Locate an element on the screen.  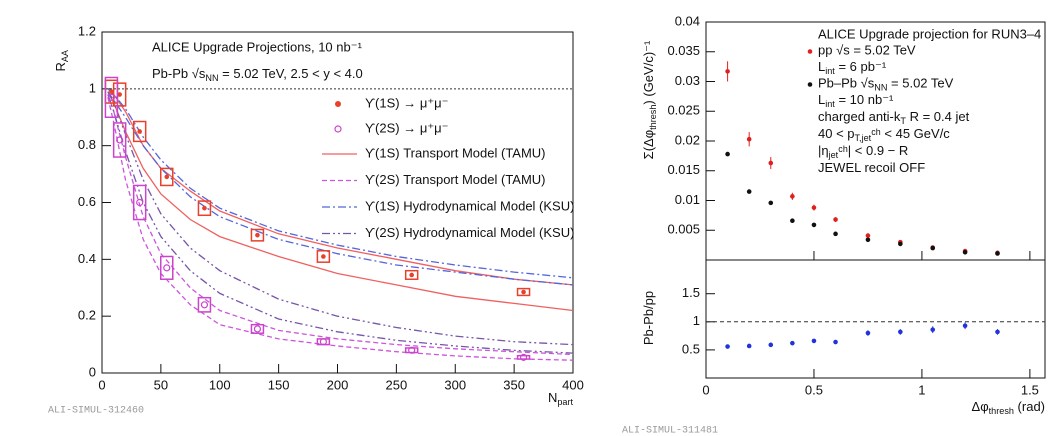
y-tick-label: 0.4 is located at coordinates (87, 258).